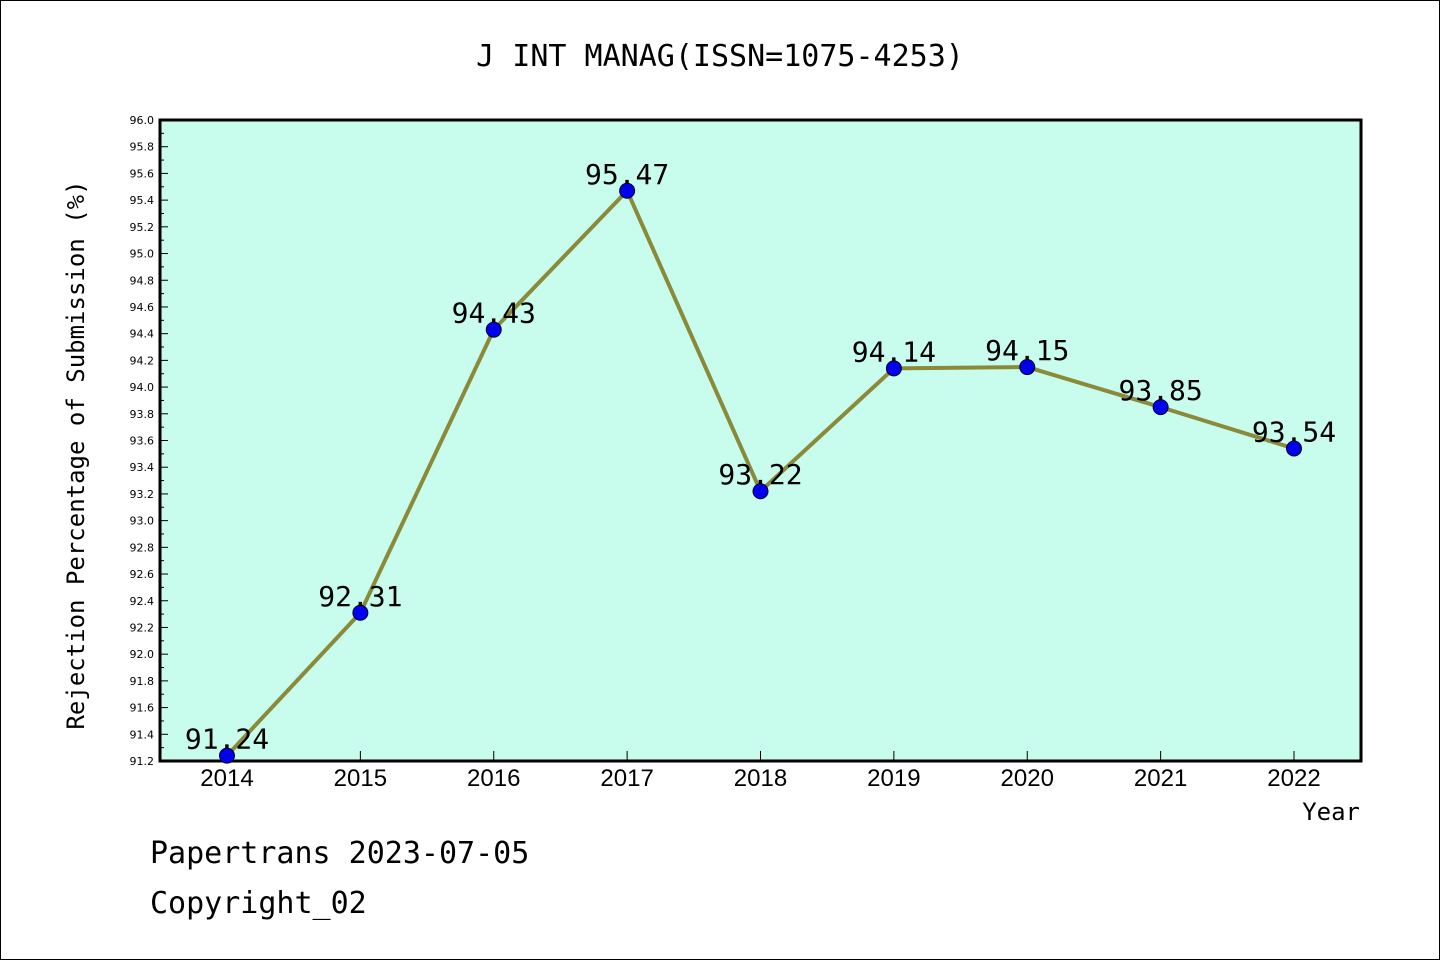 The height and width of the screenshot is (960, 1440). What do you see at coordinates (142, 574) in the screenshot?
I see `y-tick-label: 92.6` at bounding box center [142, 574].